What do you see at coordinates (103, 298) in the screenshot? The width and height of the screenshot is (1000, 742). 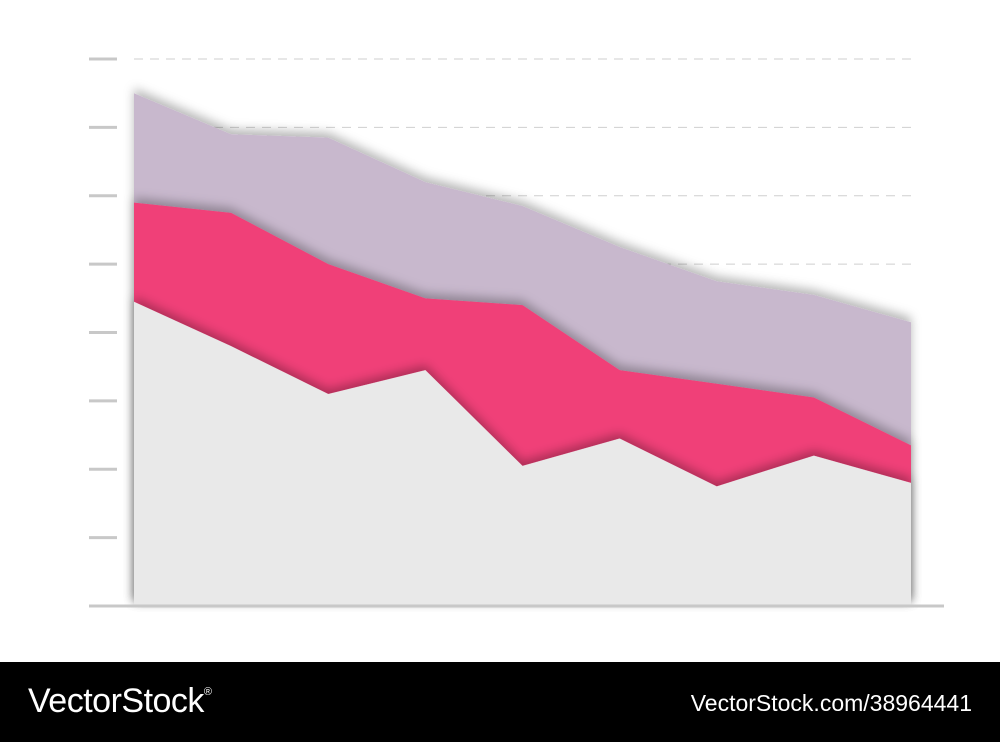 I see `y-axis-ticks` at bounding box center [103, 298].